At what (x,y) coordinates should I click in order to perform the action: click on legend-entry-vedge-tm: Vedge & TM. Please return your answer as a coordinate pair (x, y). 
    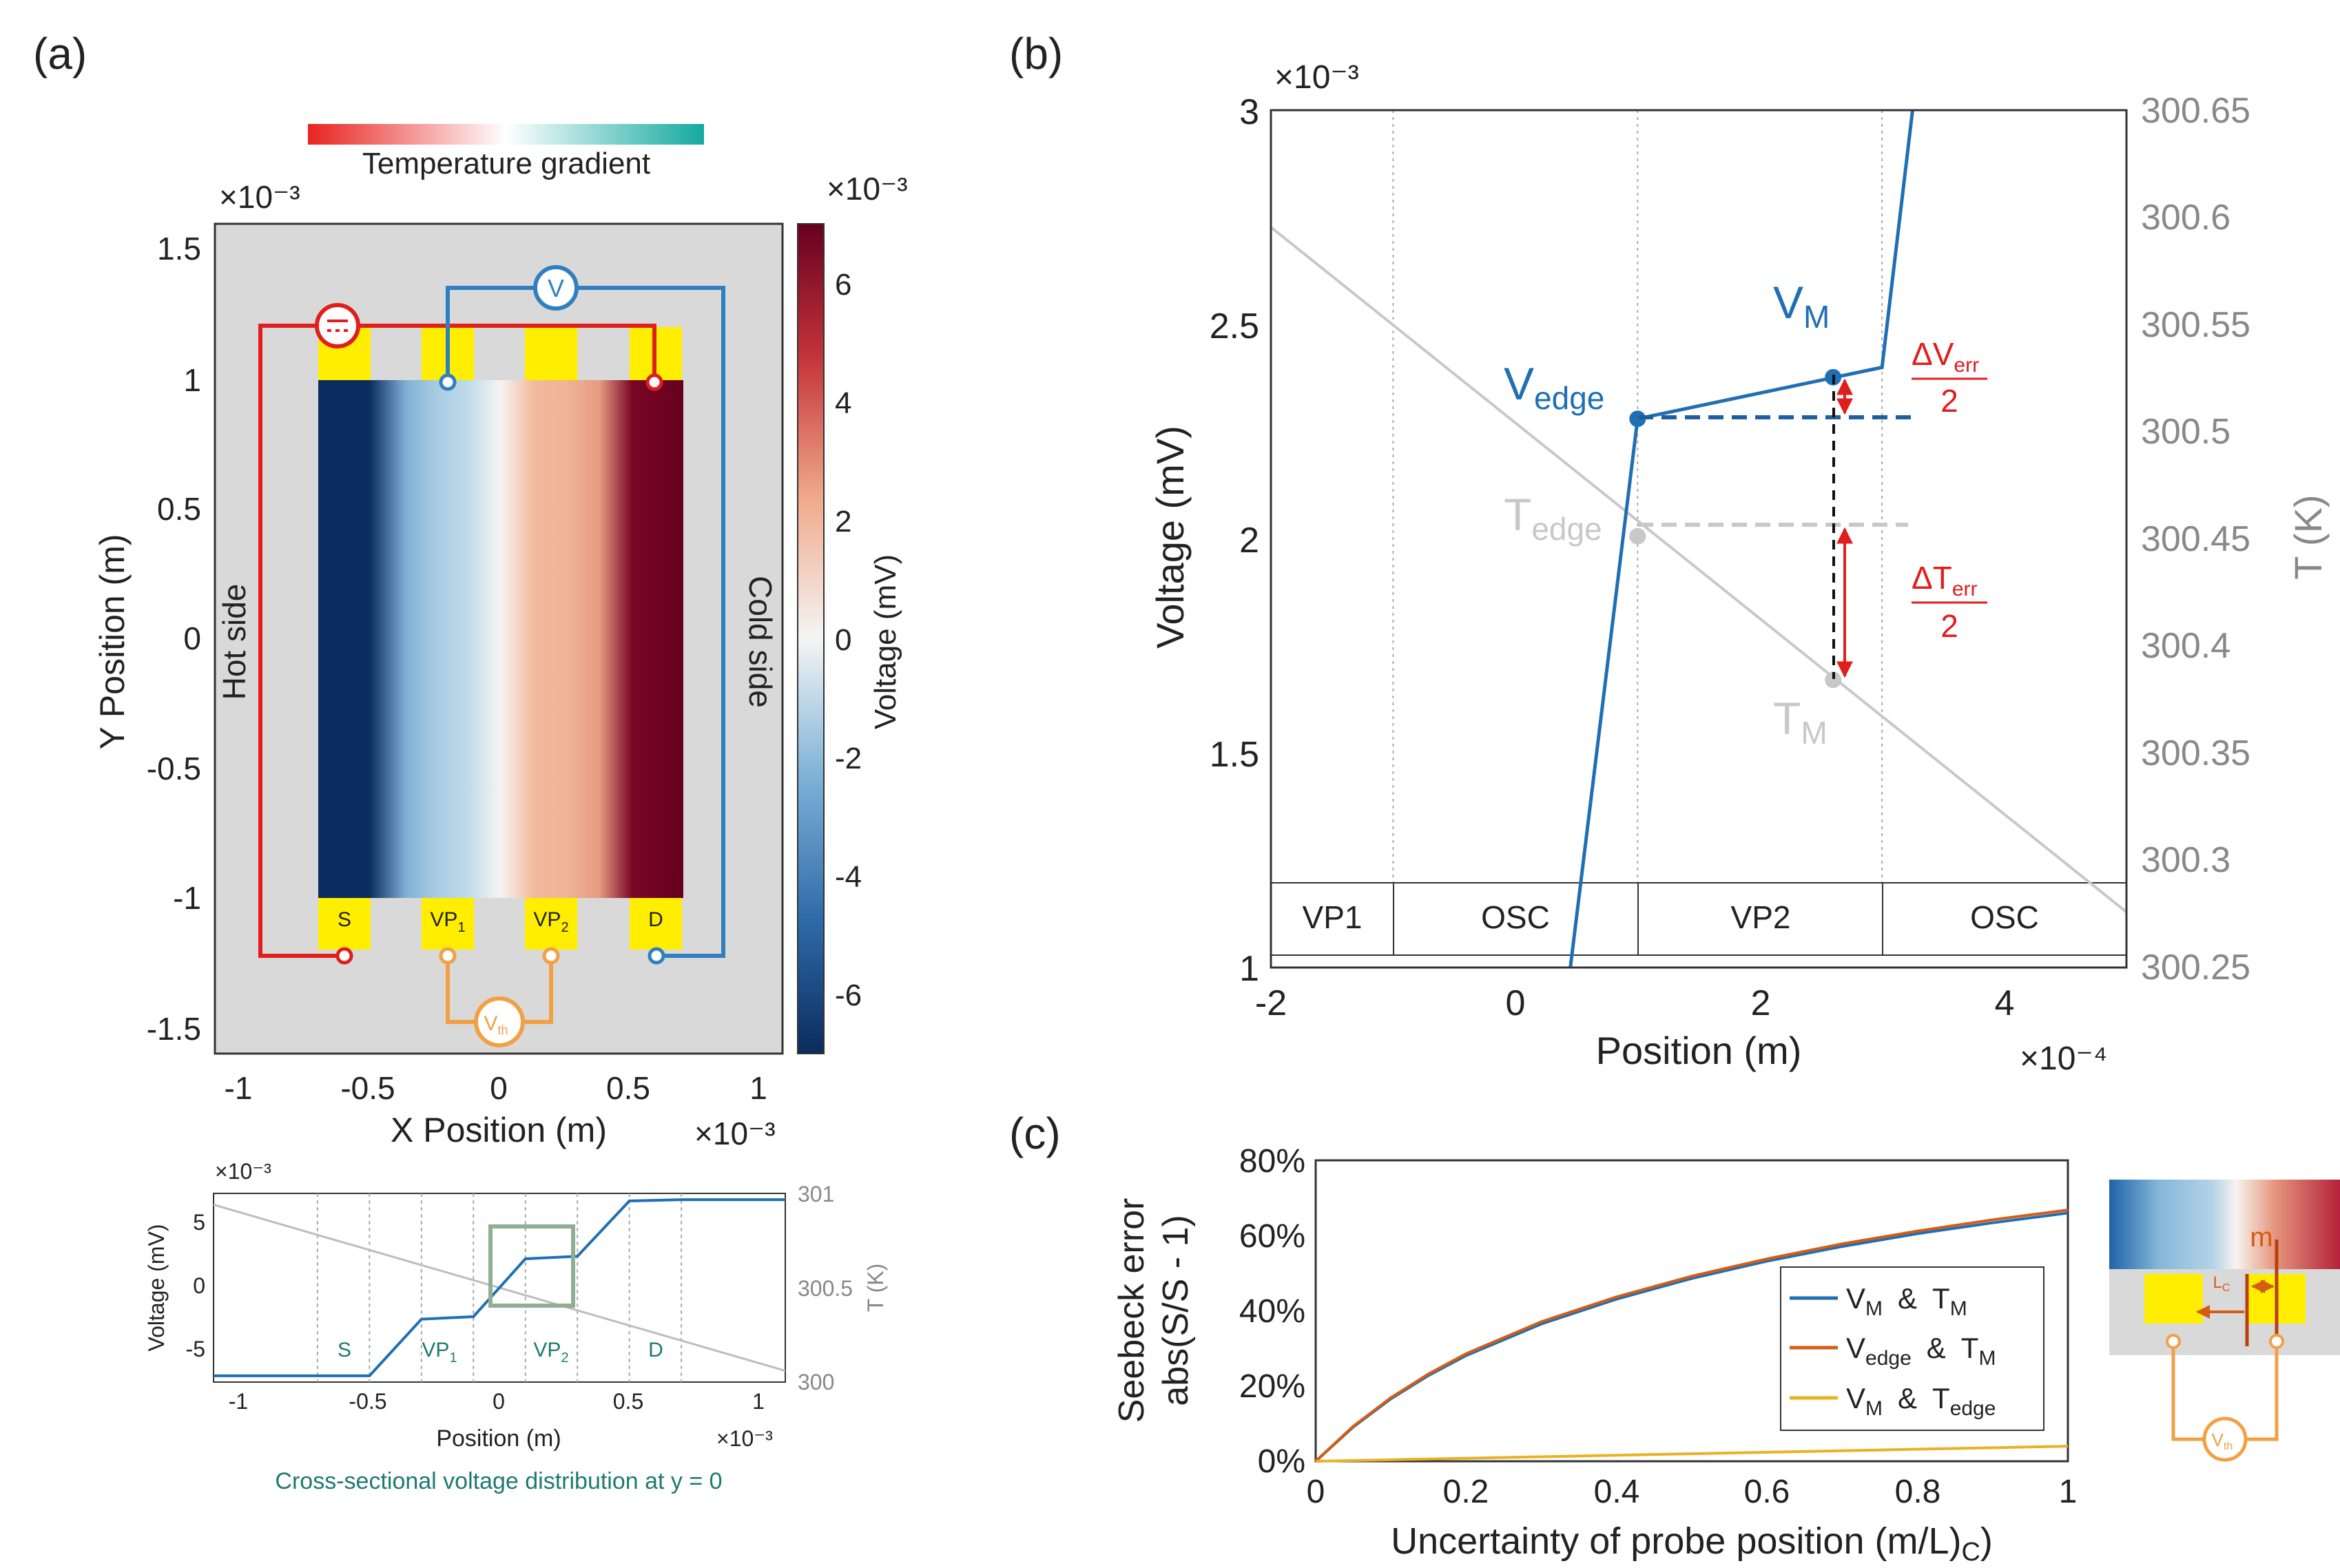
    Looking at the image, I should click on (1921, 1351).